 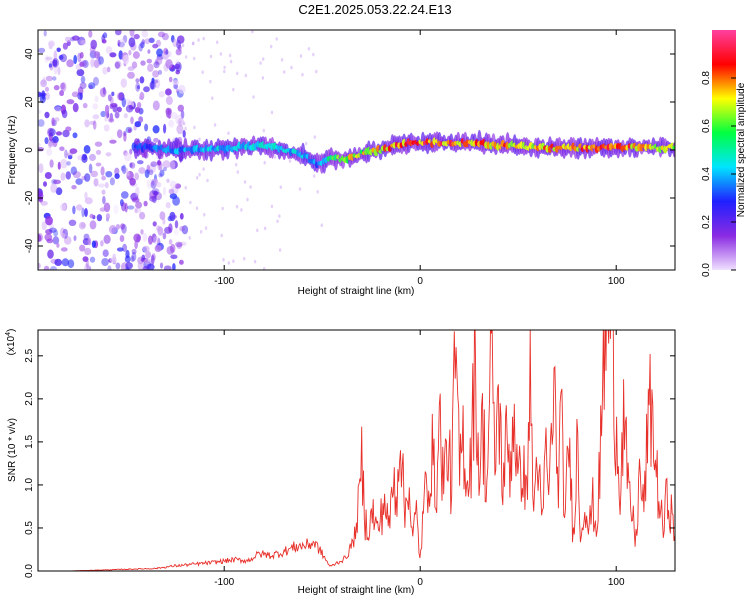 What do you see at coordinates (673, 148) in the screenshot?
I see `ridge-core` at bounding box center [673, 148].